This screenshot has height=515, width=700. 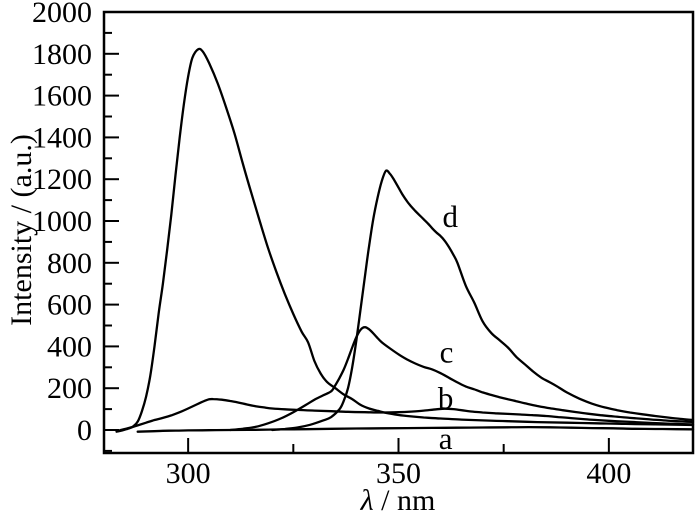 I want to click on y-tick-label: 800, so click(x=69, y=263).